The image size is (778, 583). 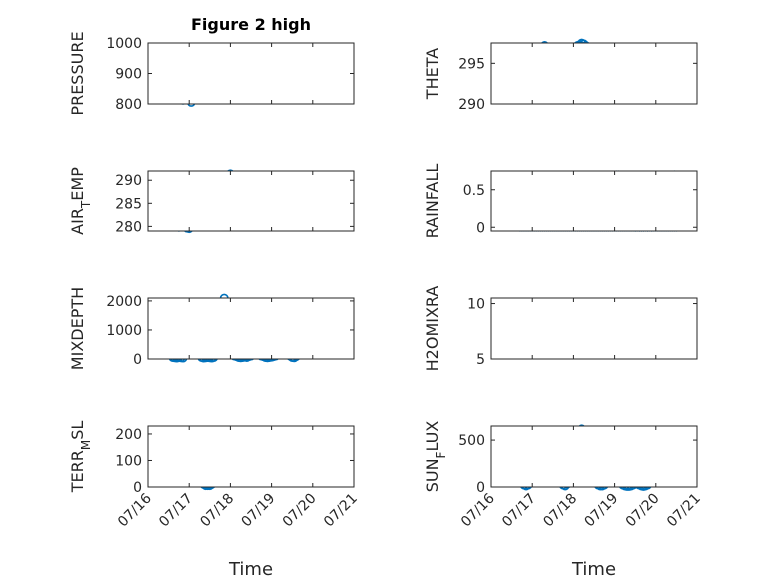 What do you see at coordinates (471, 64) in the screenshot?
I see `y-tick-label: 295` at bounding box center [471, 64].